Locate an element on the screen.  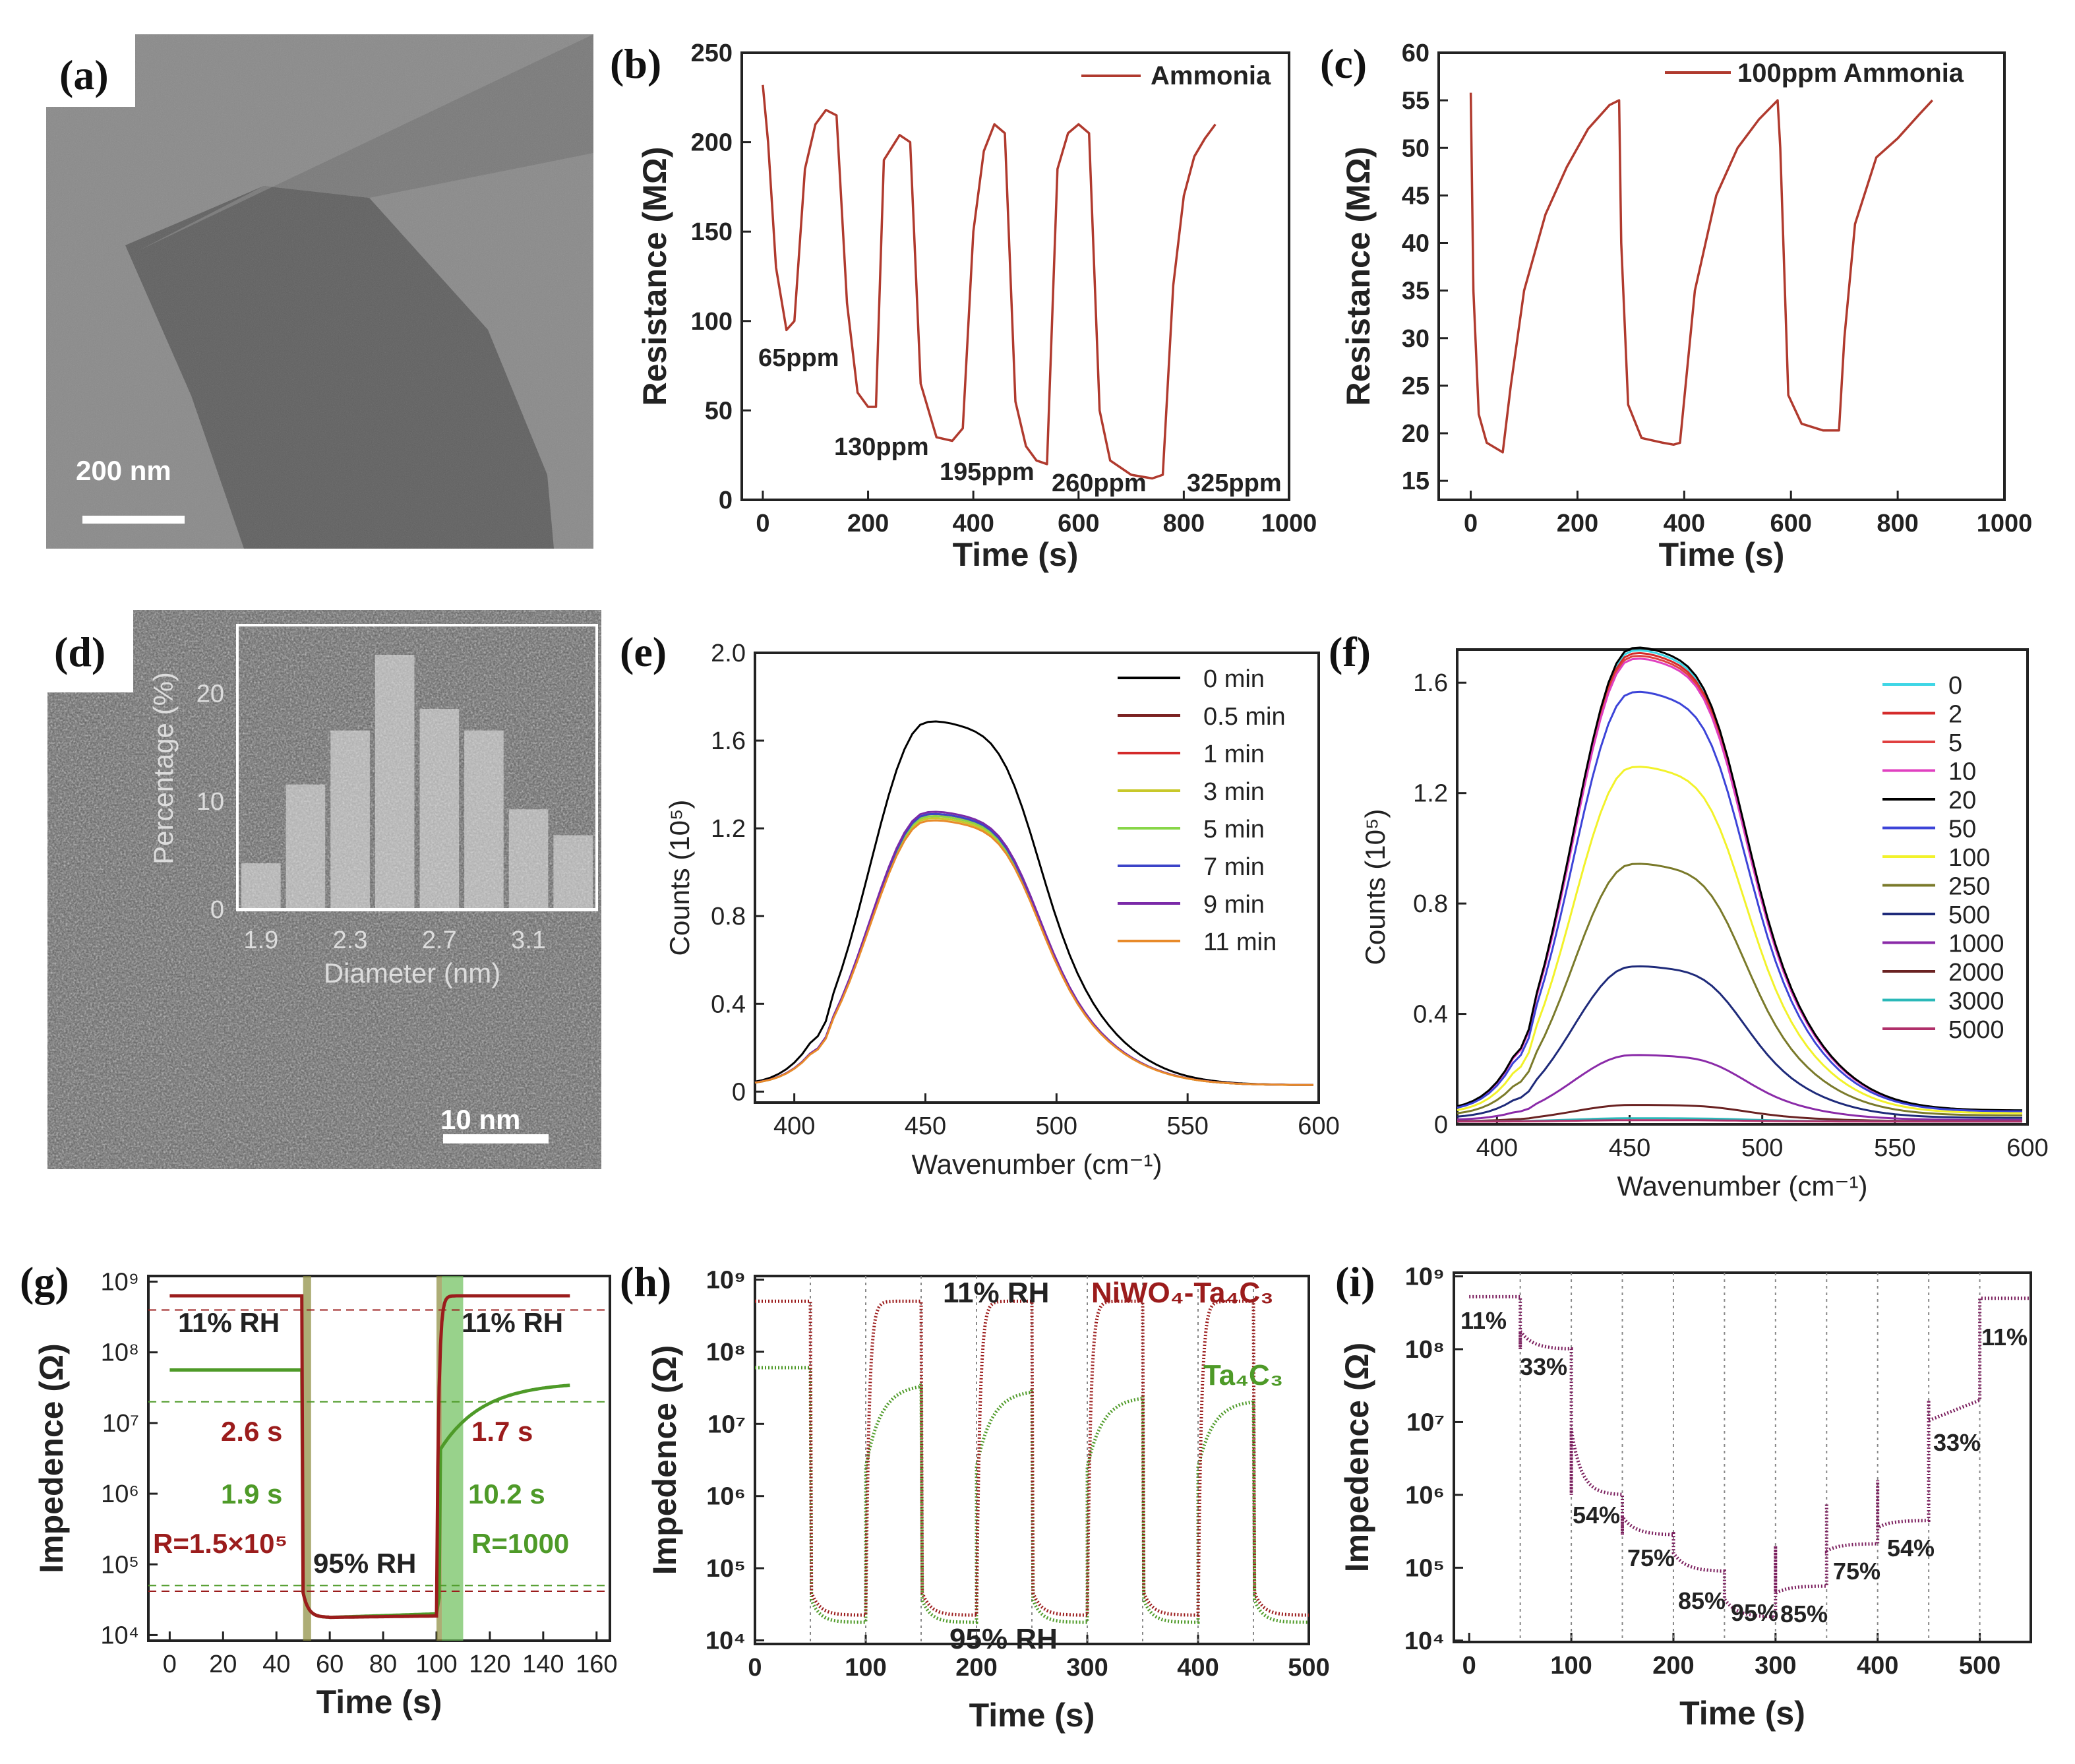
step-label: 54% is located at coordinates (1911, 1548).